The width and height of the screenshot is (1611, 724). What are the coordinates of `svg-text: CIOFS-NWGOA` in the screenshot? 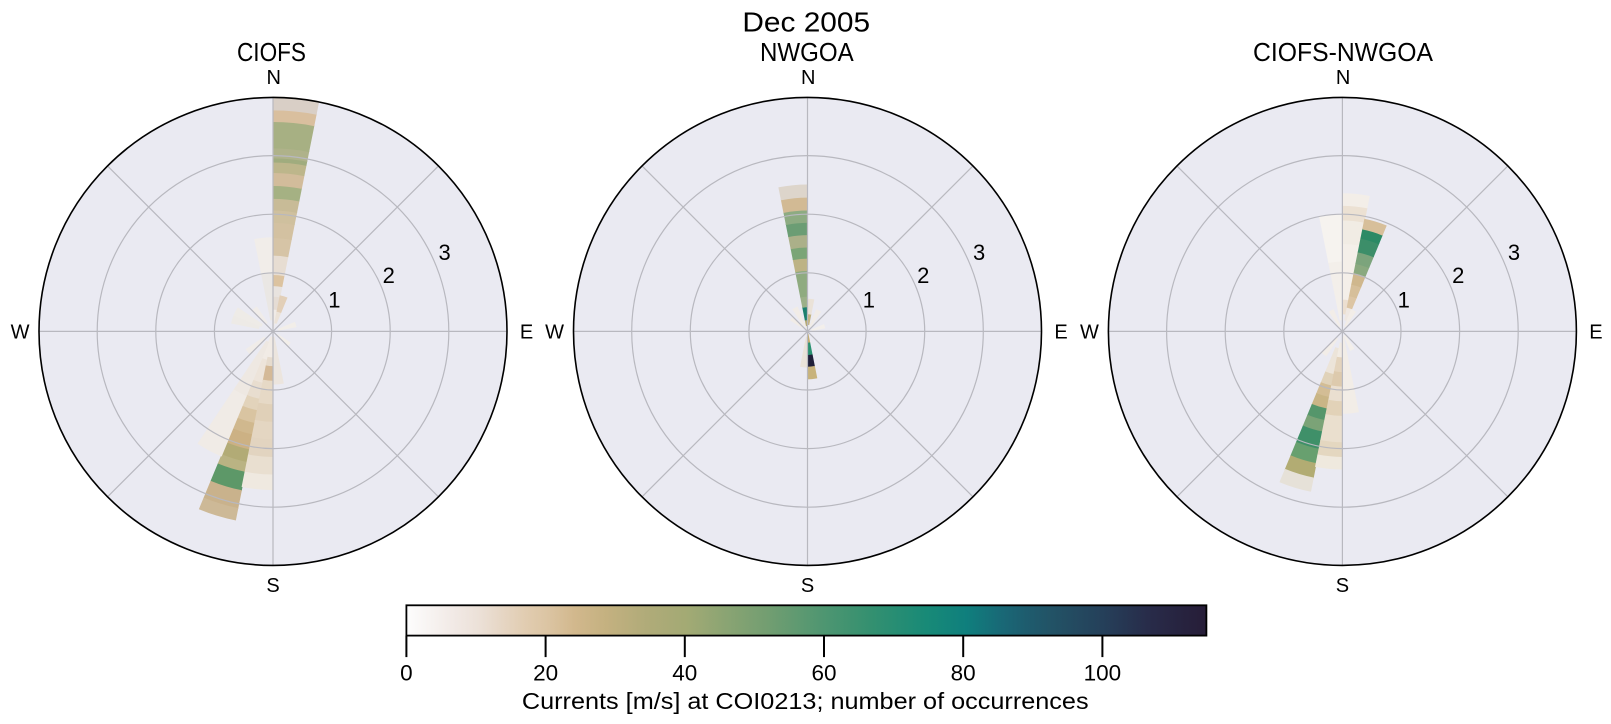 It's located at (1343, 53).